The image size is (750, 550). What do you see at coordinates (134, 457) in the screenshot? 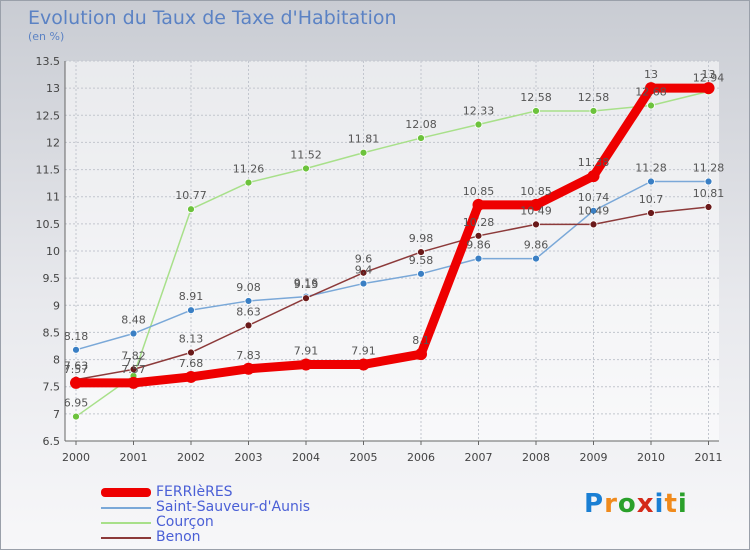
I see `x-tick-label: 2001` at bounding box center [134, 457].